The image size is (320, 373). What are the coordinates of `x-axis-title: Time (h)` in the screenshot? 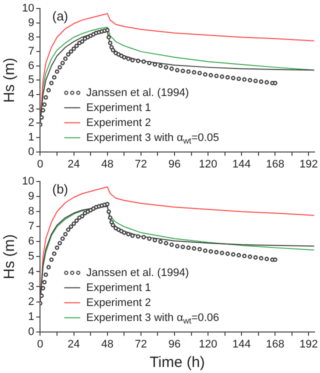 It's located at (177, 363).